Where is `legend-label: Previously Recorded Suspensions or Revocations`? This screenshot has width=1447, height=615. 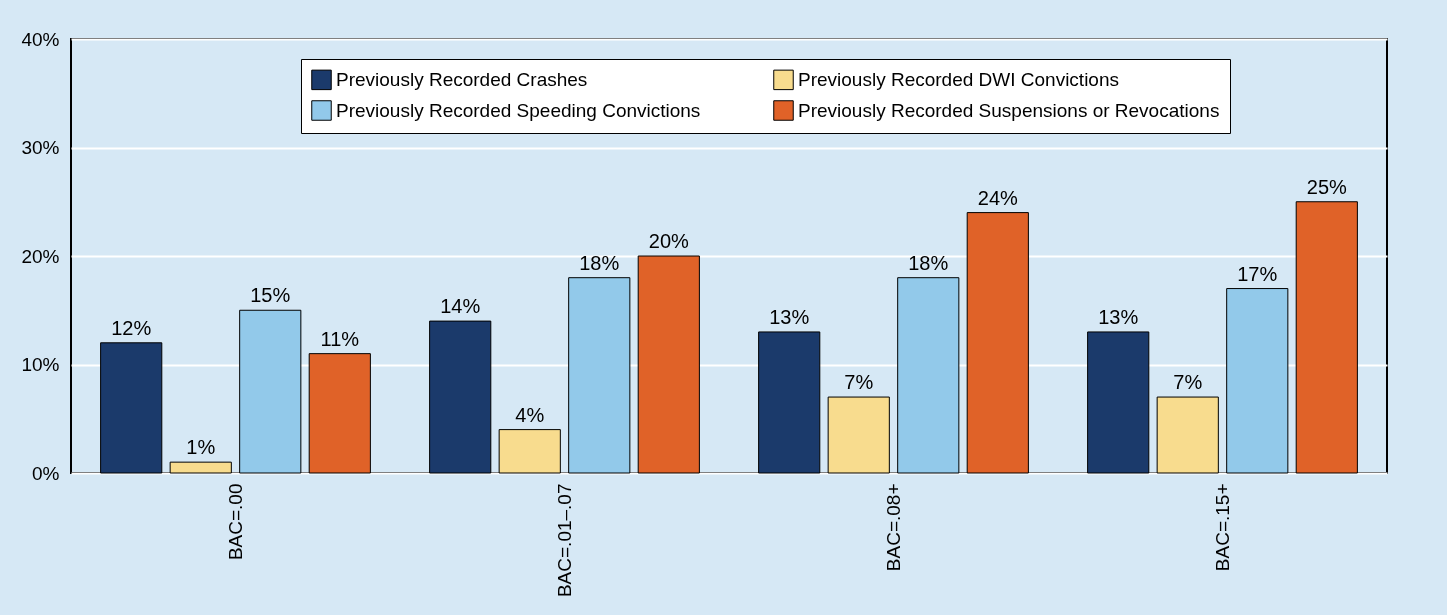 legend-label: Previously Recorded Suspensions or Revocations is located at coordinates (1009, 110).